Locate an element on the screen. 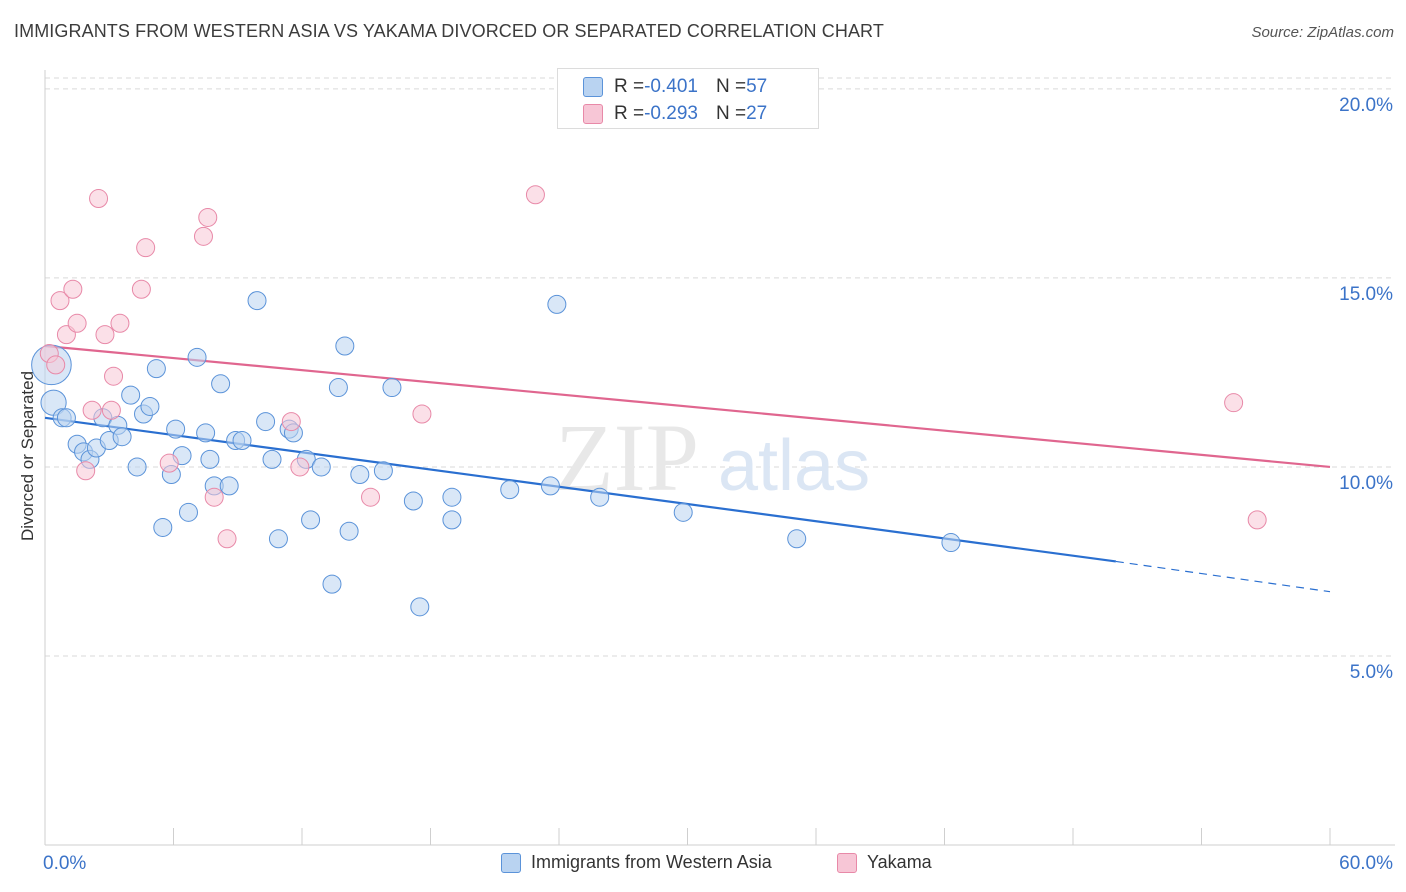 This screenshot has height=892, width=1406. x-tick-label: 60.0% is located at coordinates (1366, 863).